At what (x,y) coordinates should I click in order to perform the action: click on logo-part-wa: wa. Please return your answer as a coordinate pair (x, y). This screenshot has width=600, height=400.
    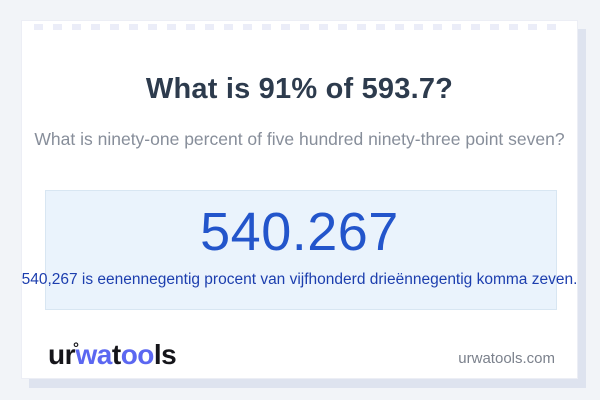
    Looking at the image, I should click on (94, 354).